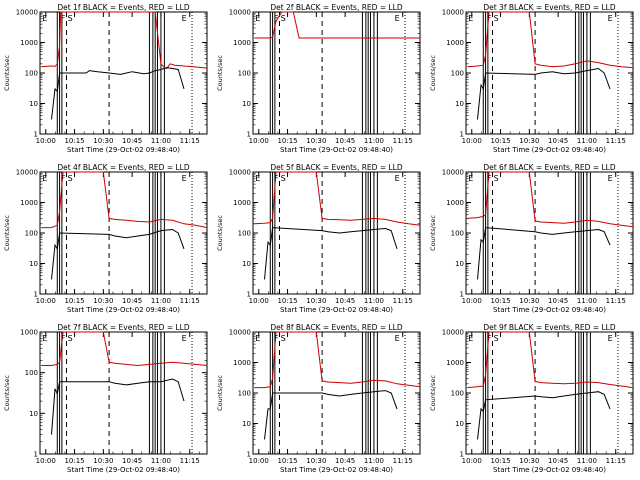  Describe the element at coordinates (549, 327) in the screenshot. I see `chart-title: Det 9f BLACK = Events, RED = LLD` at that location.